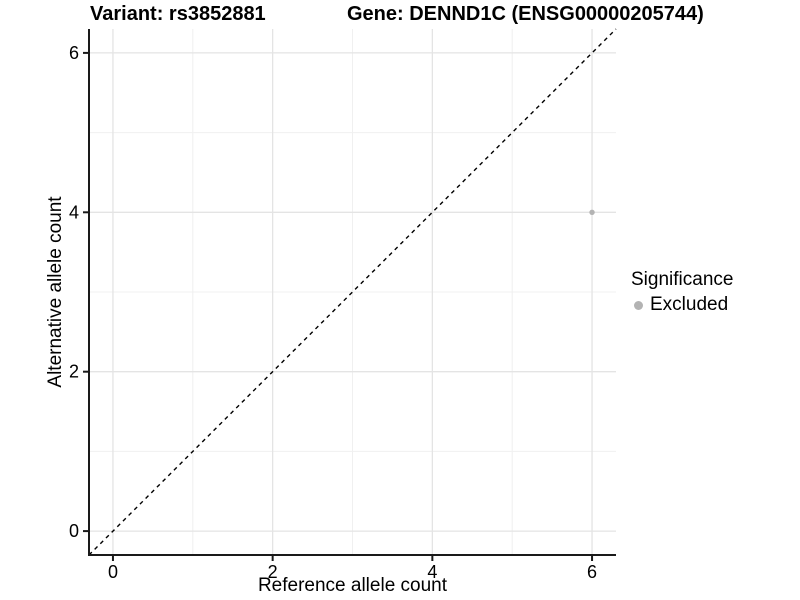 This screenshot has width=800, height=600. Describe the element at coordinates (74, 53) in the screenshot. I see `y-tick-label: 6` at that location.